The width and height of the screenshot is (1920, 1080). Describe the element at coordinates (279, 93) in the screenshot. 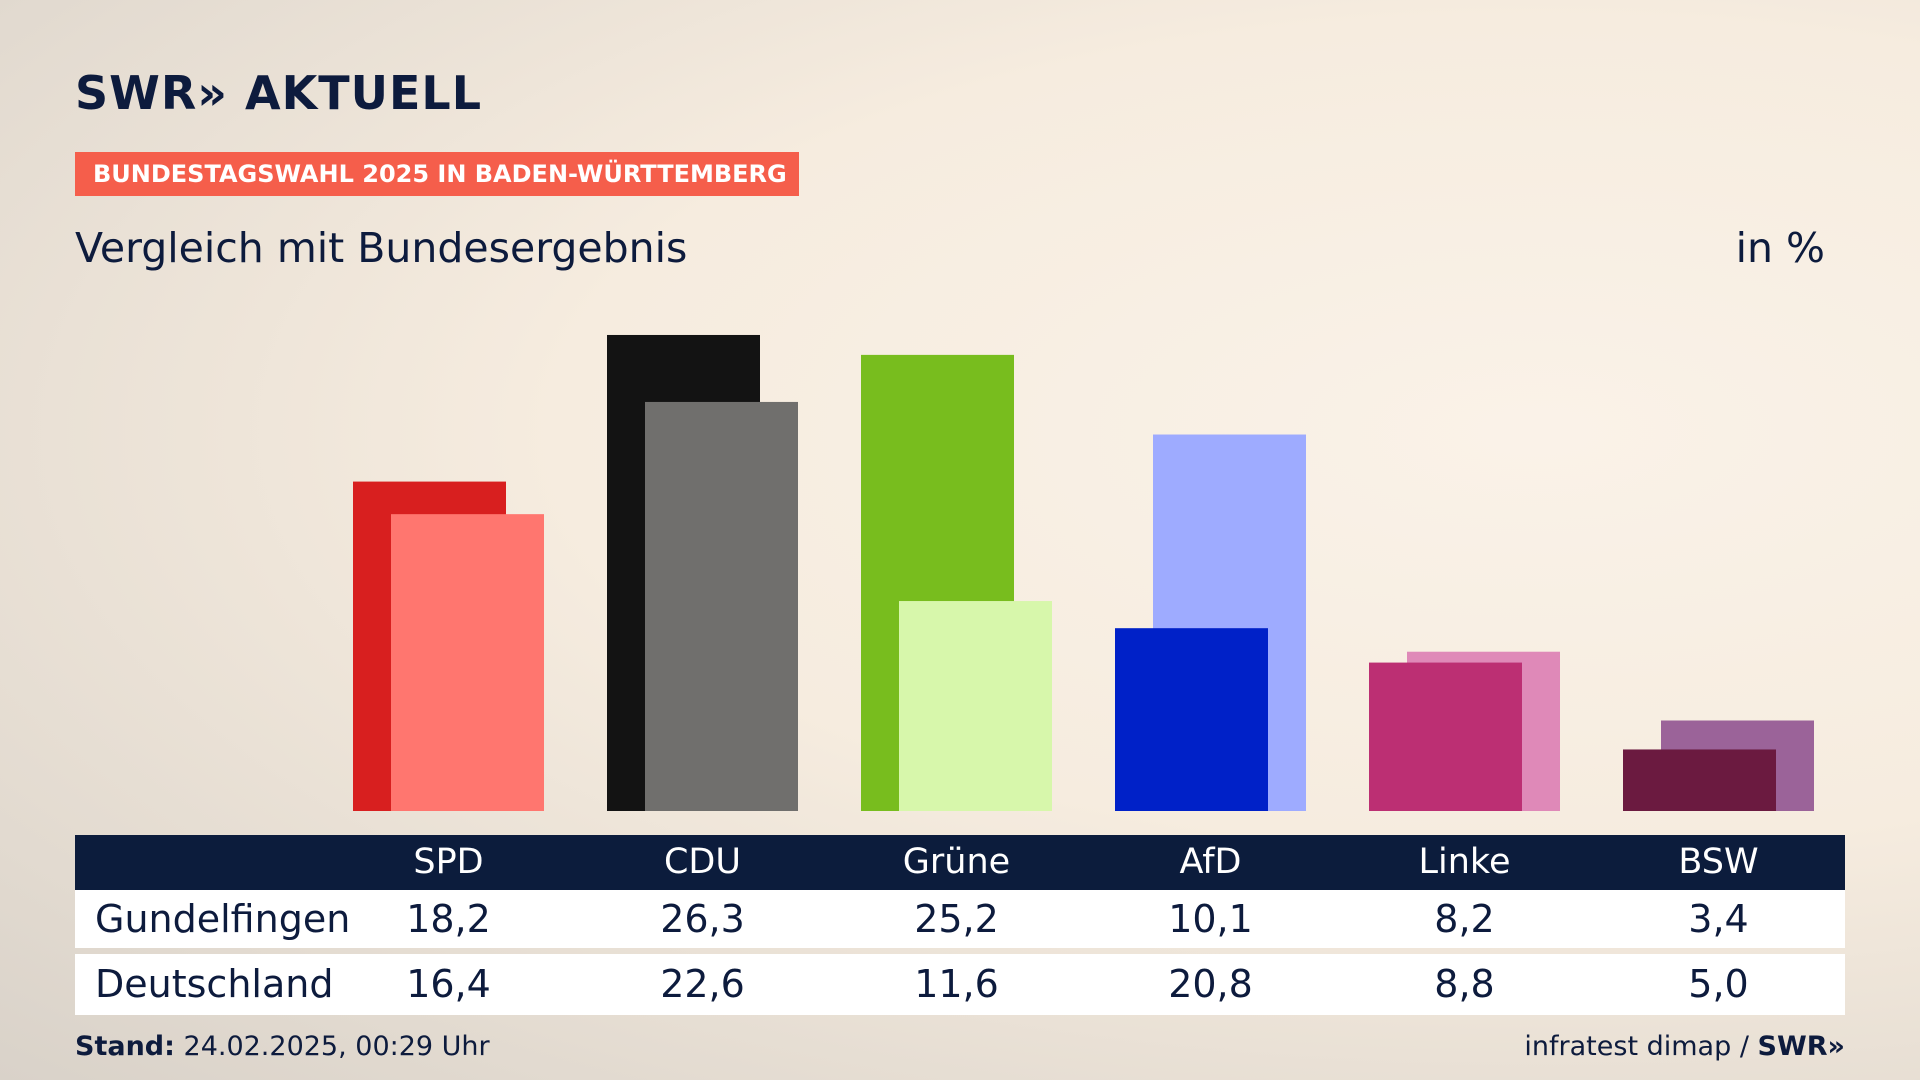

I see `swr-aktuell-logo: SWR» AKTUELL` at that location.